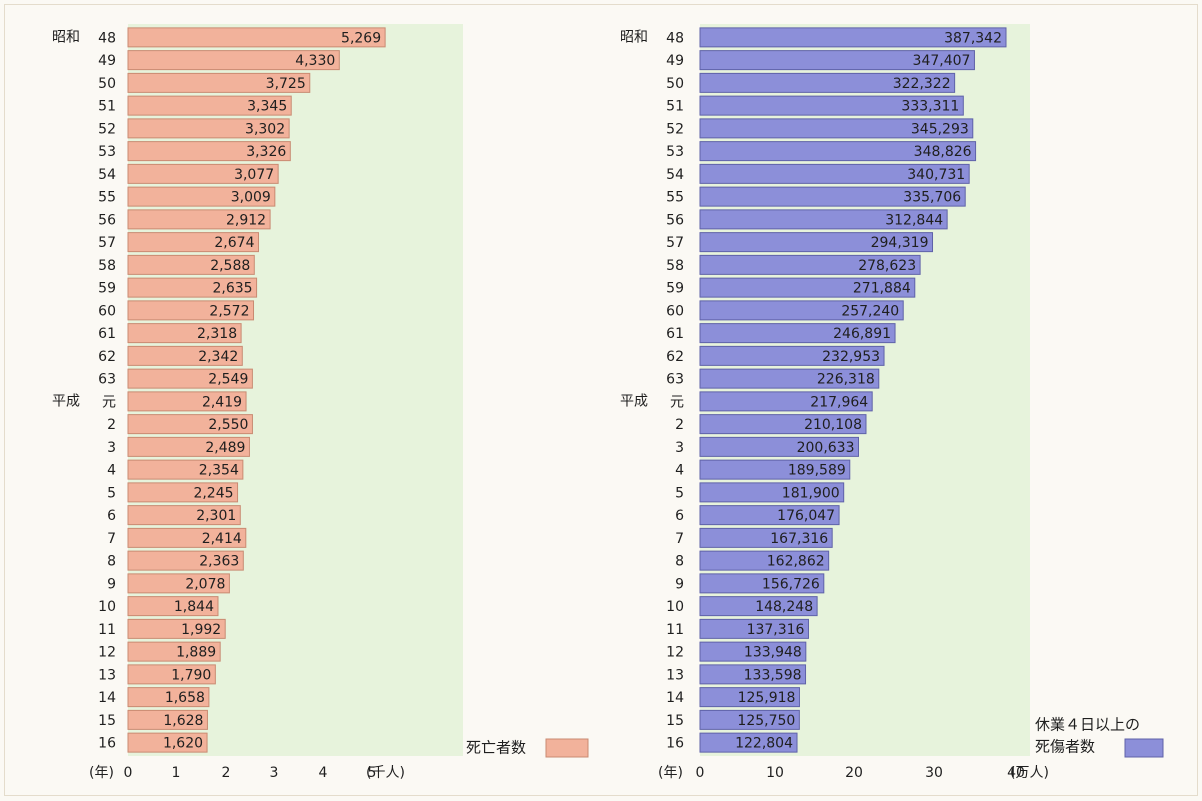  I want to click on chart2-value-label: 133,948, so click(773, 653).